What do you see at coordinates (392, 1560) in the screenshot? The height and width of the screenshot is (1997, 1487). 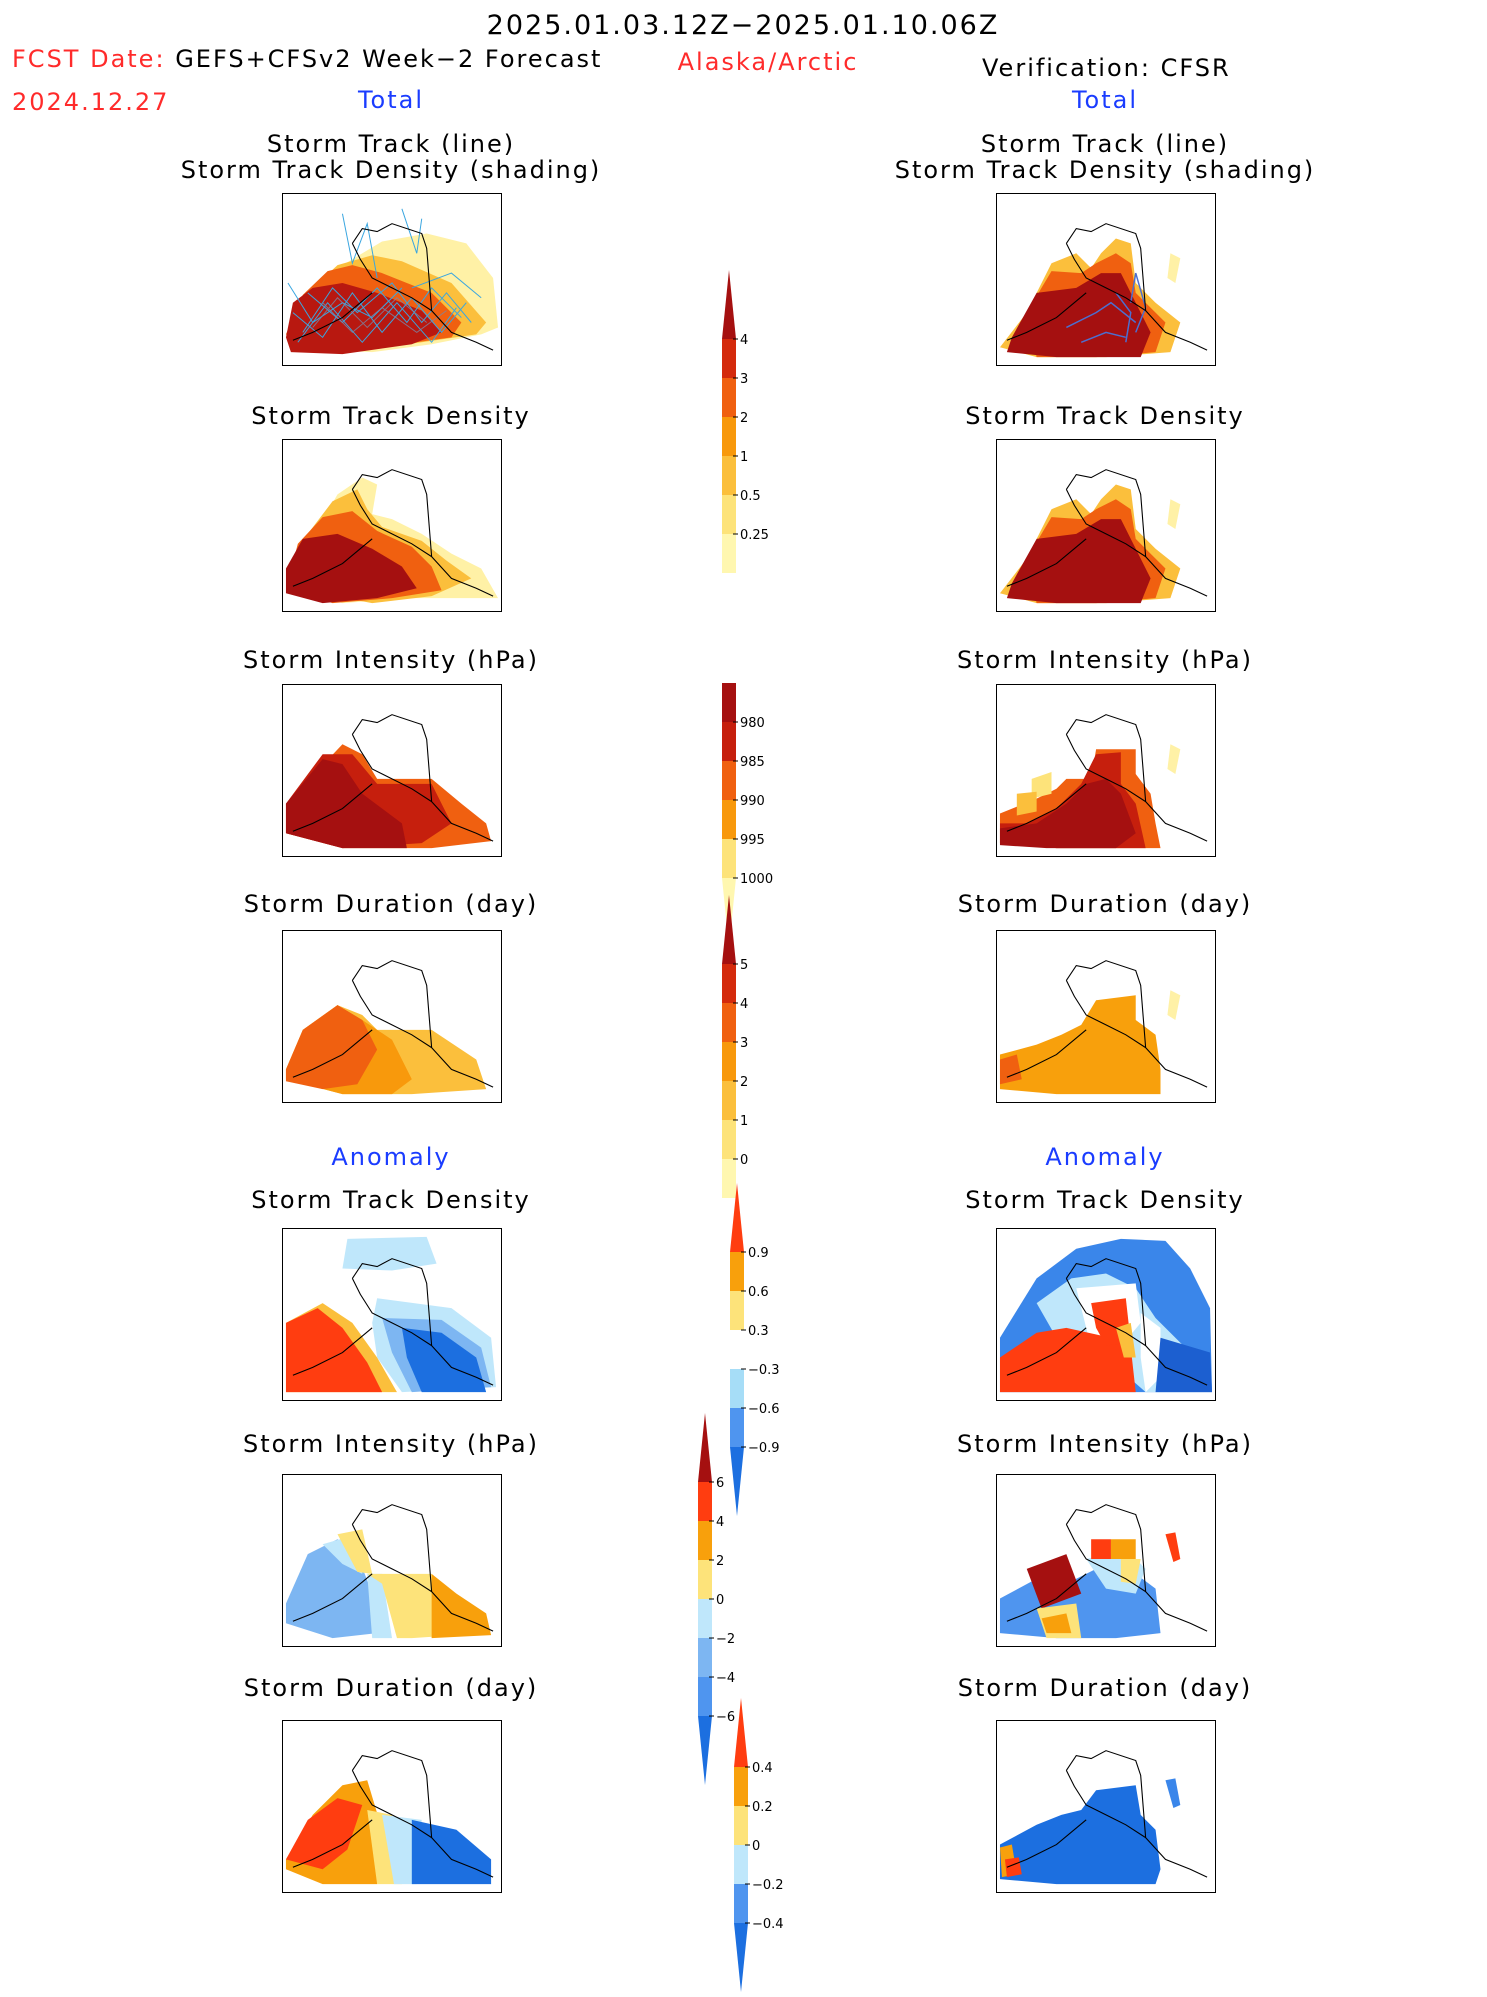 I see `map-fcst-anom-intensity` at bounding box center [392, 1560].